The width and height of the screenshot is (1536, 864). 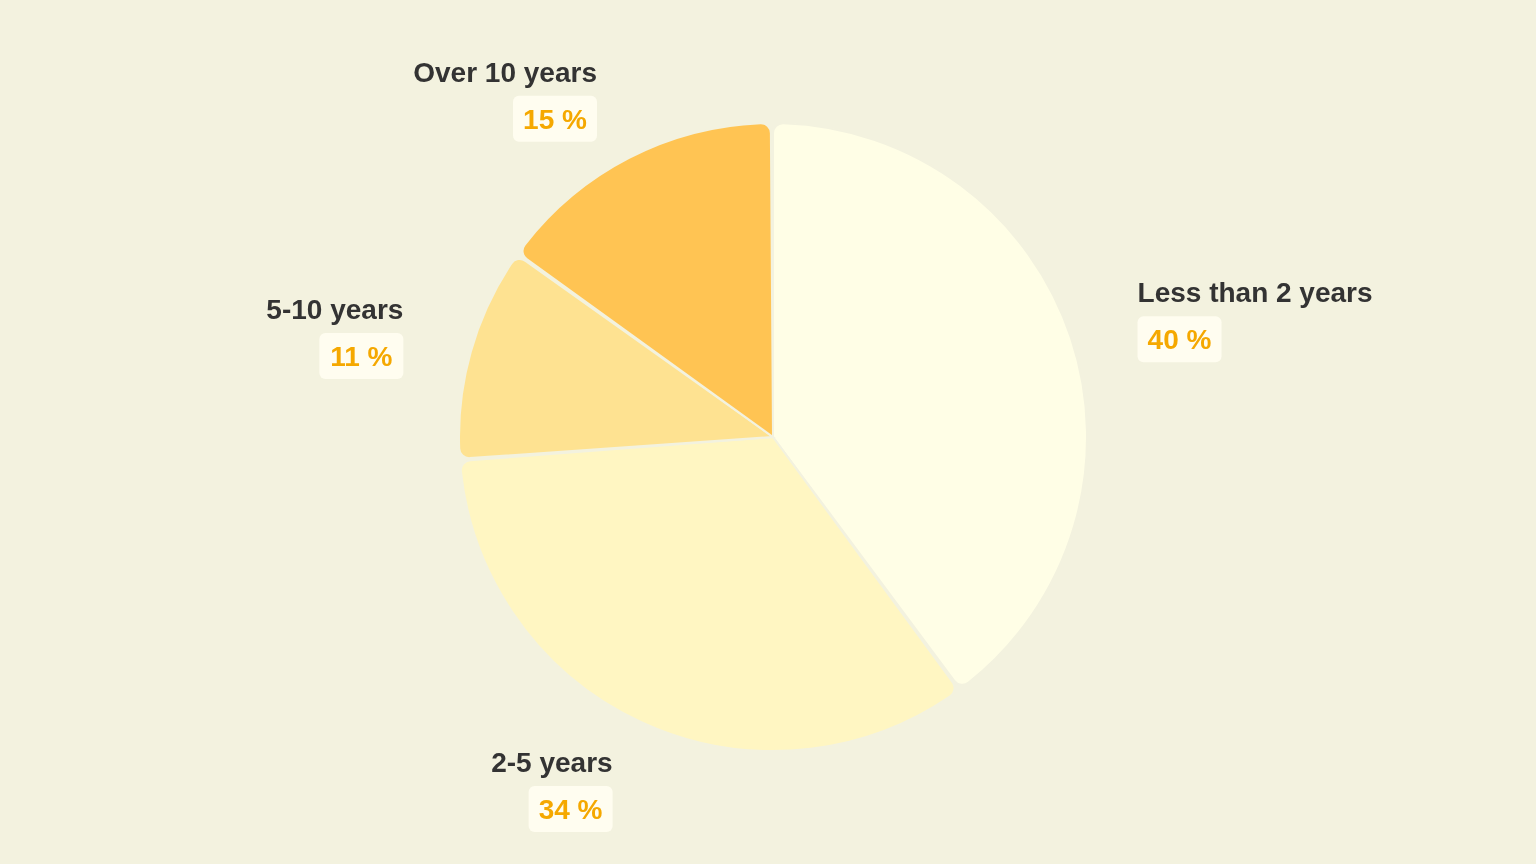 I want to click on data-label: 15 %, so click(x=555, y=119).